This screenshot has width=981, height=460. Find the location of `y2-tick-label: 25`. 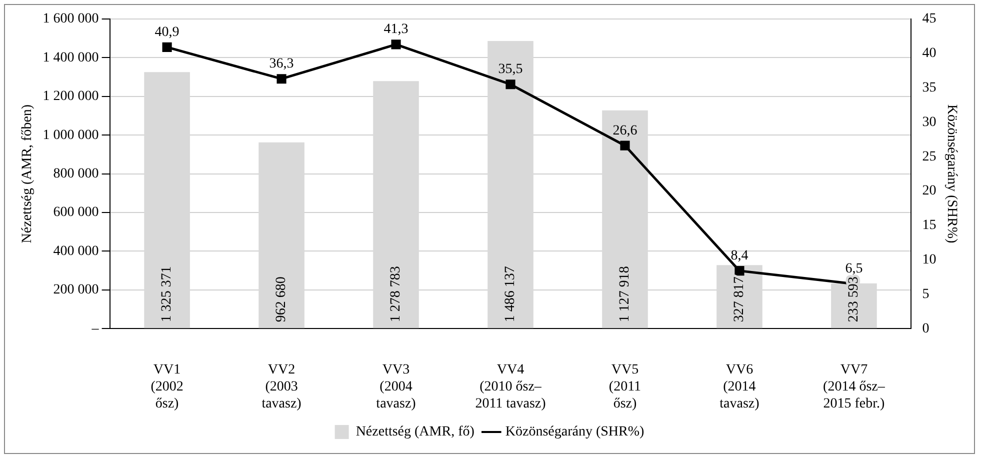

y2-tick-label: 25 is located at coordinates (929, 156).